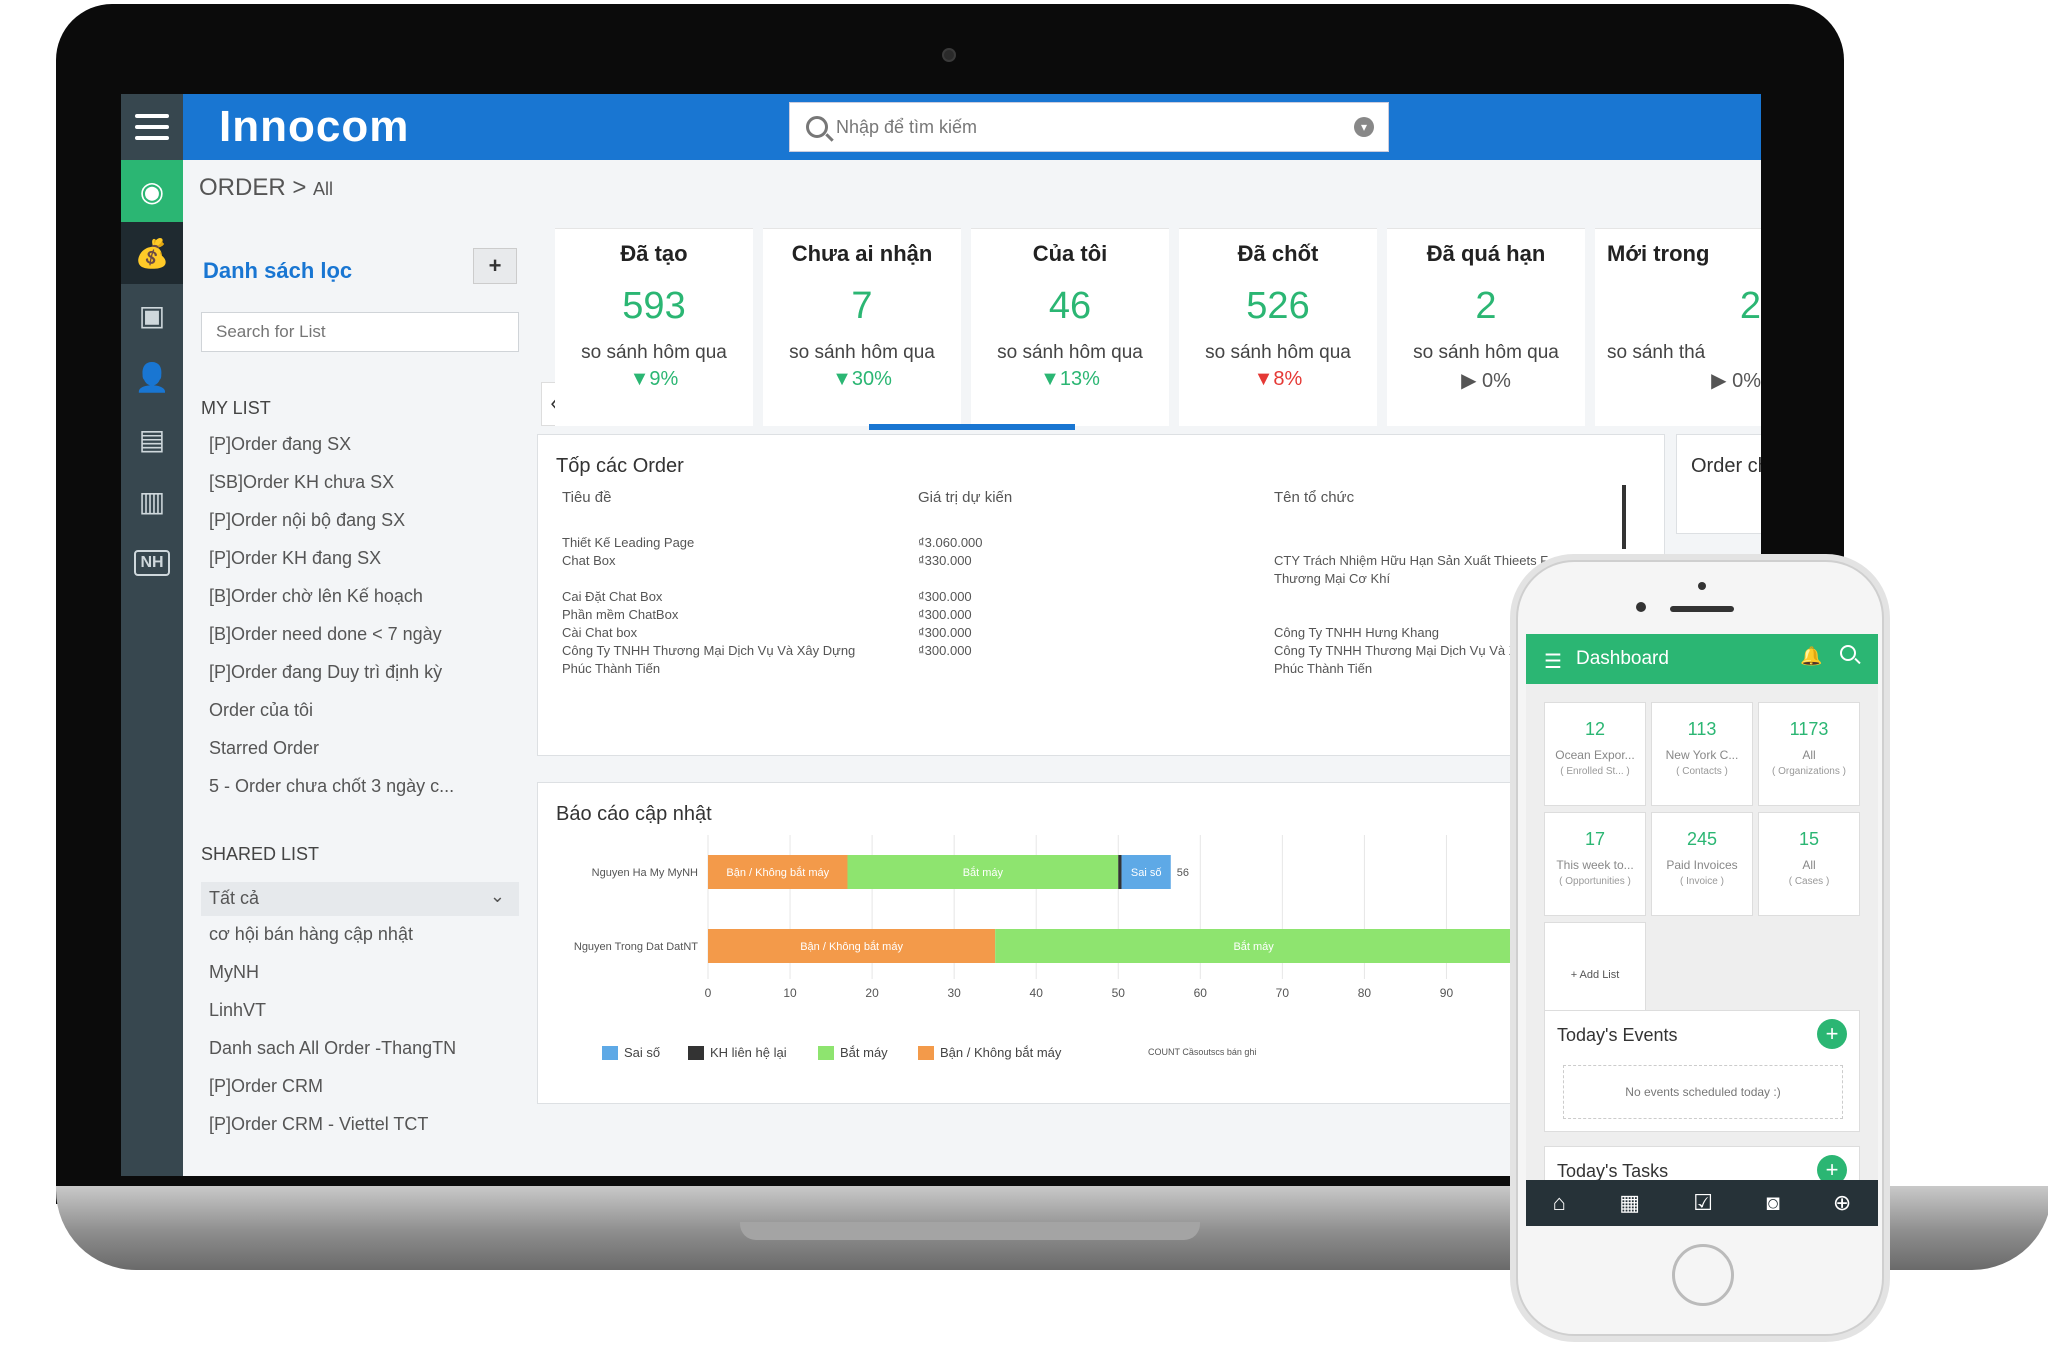 The image size is (2048, 1347). Describe the element at coordinates (1553, 662) in the screenshot. I see `menu-icon: ☰` at that location.